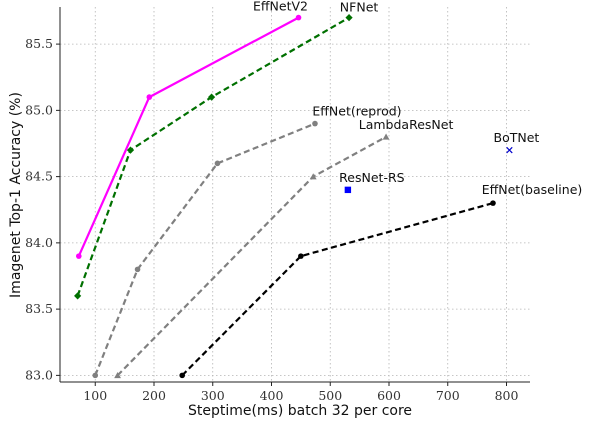 This screenshot has height=422, width=596. I want to click on data-point-resnet-rs, so click(348, 190).